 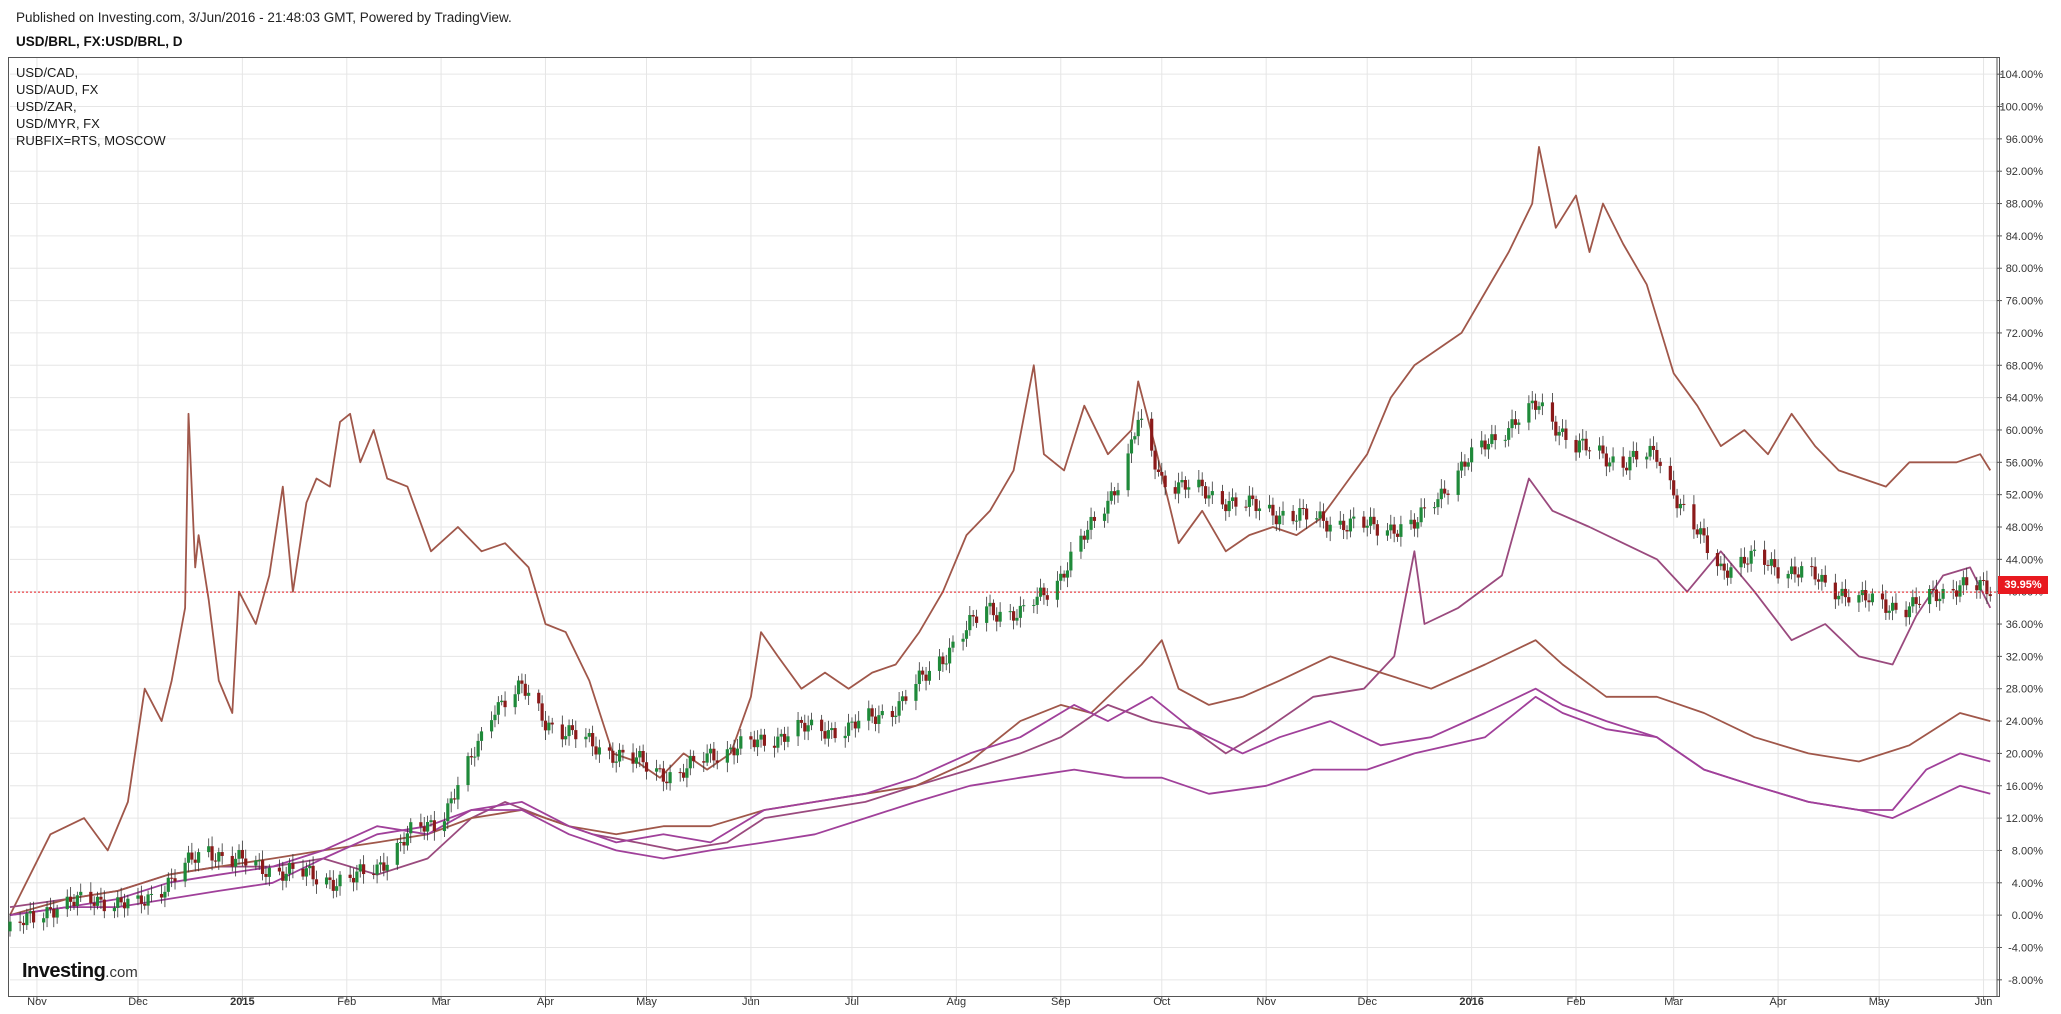 What do you see at coordinates (2025, 948) in the screenshot?
I see `y-tick-label: -4.00%` at bounding box center [2025, 948].